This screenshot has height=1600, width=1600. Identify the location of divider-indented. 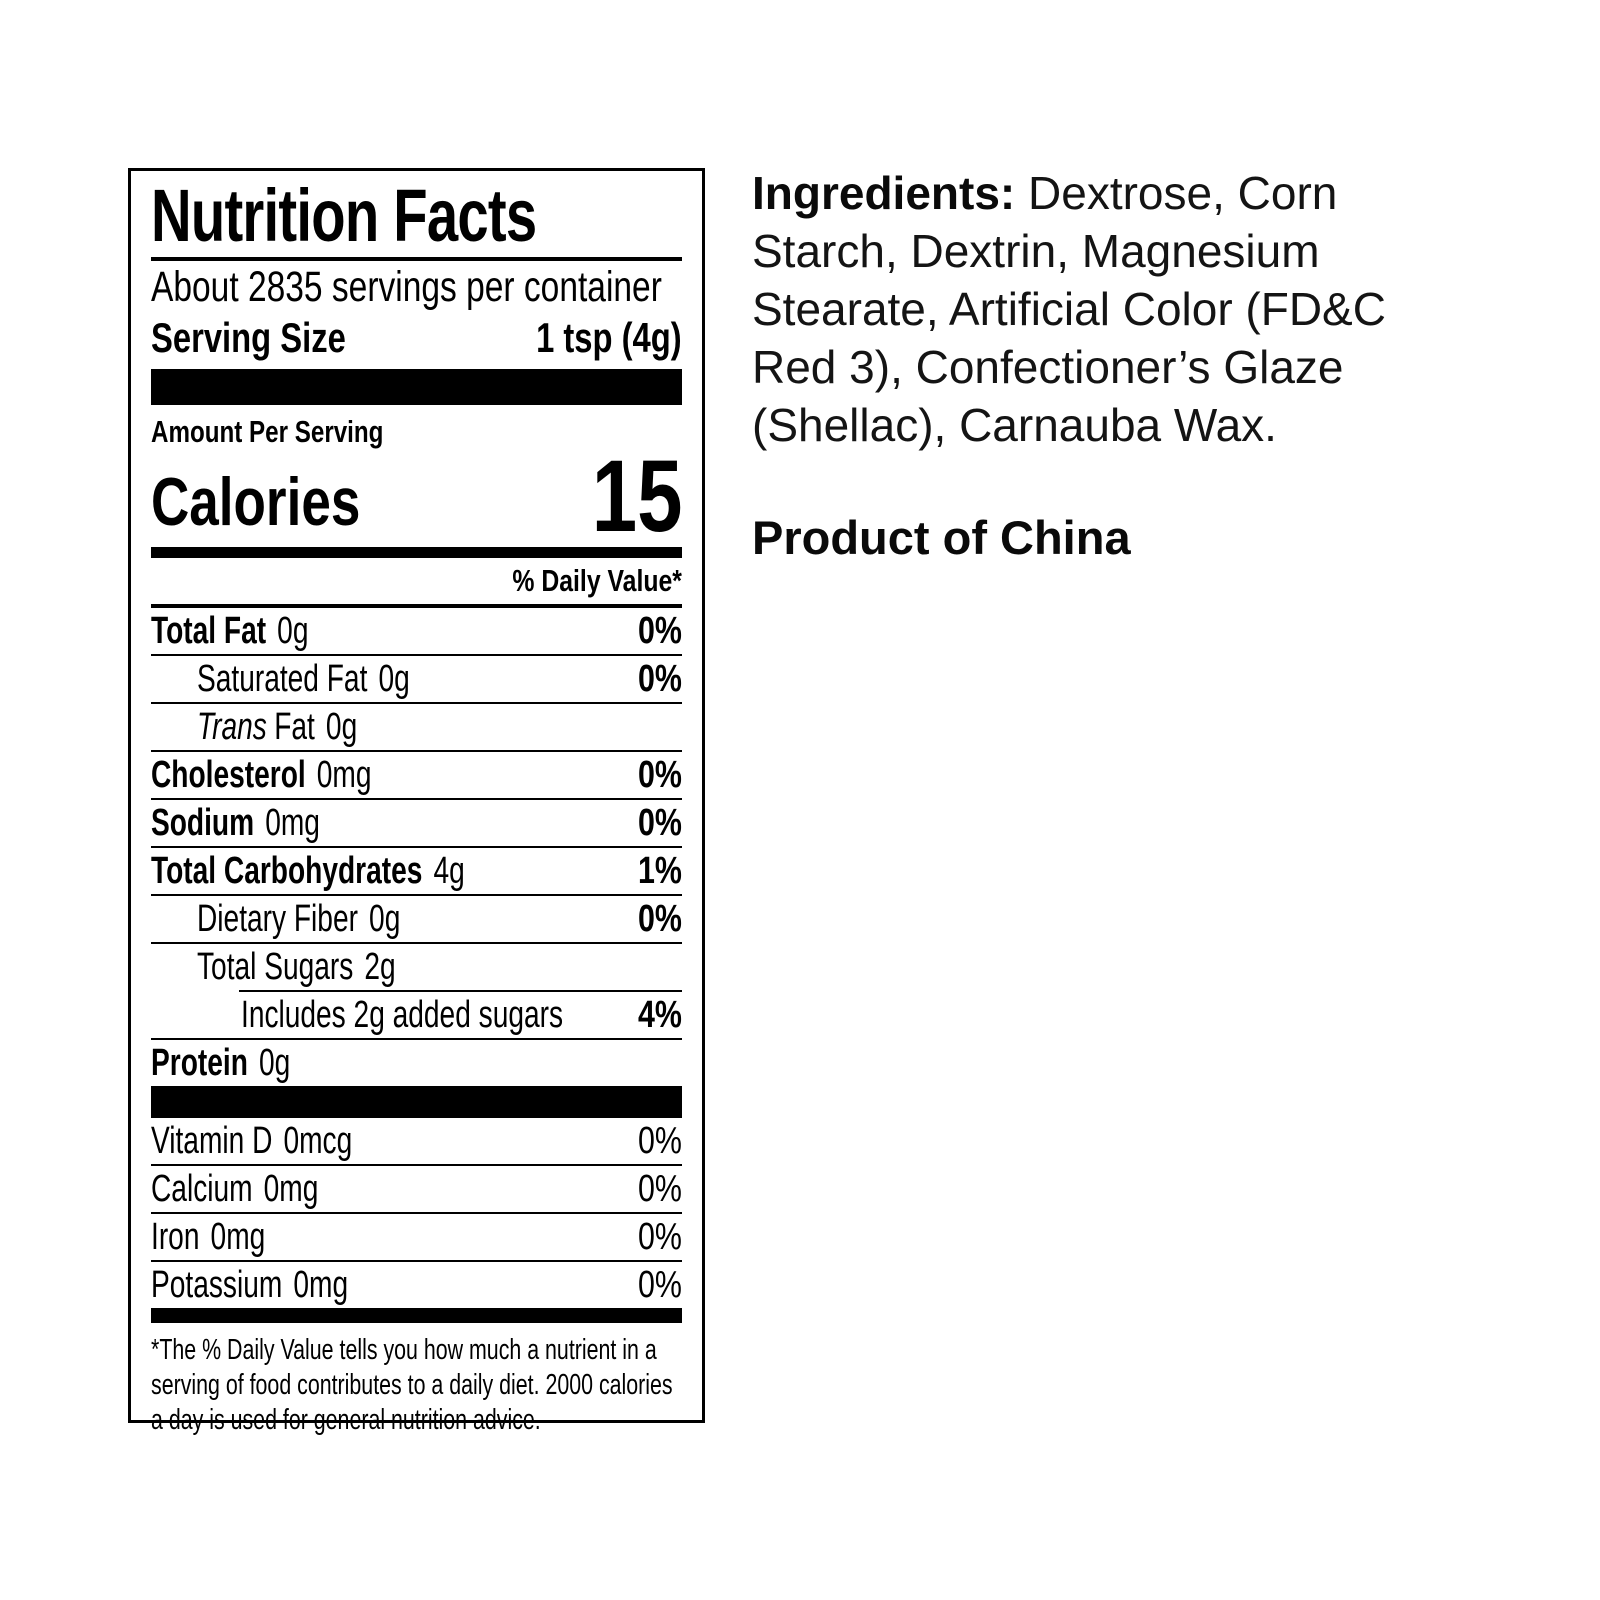
(460, 991).